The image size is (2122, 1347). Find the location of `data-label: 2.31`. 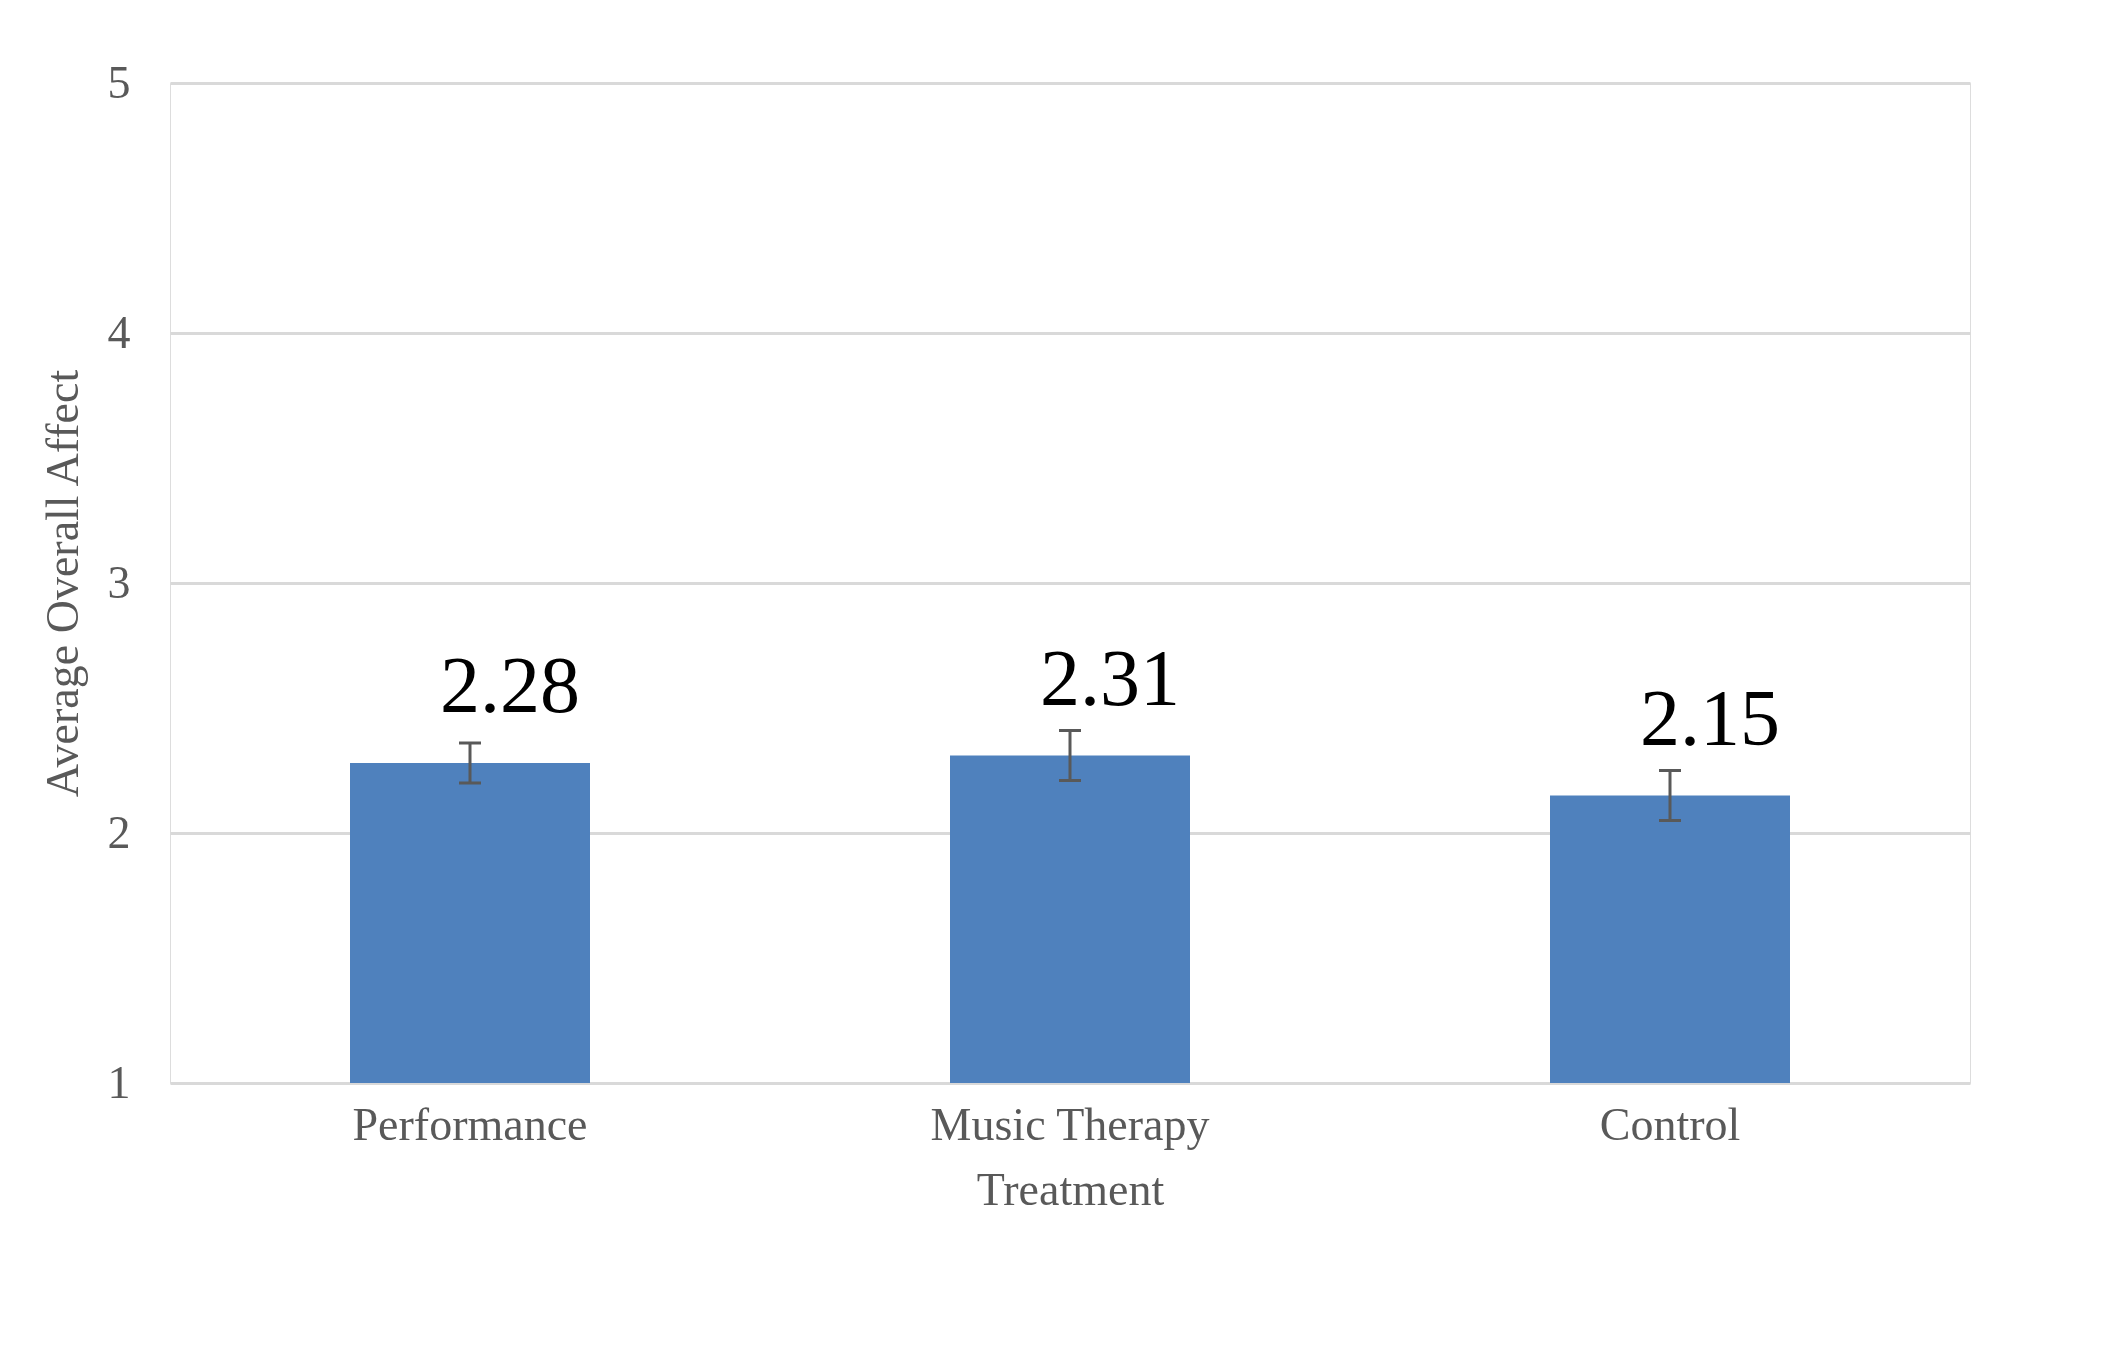

data-label: 2.31 is located at coordinates (1110, 677).